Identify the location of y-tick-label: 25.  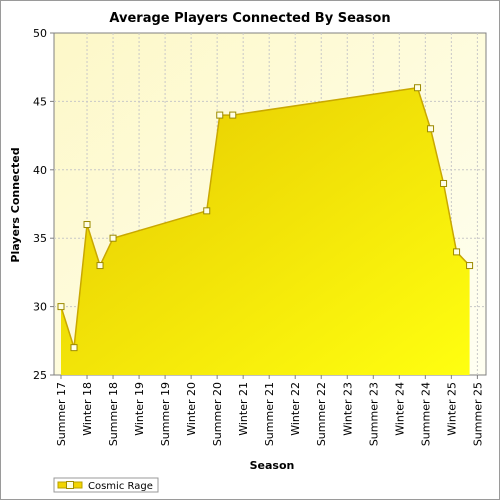
(40, 375).